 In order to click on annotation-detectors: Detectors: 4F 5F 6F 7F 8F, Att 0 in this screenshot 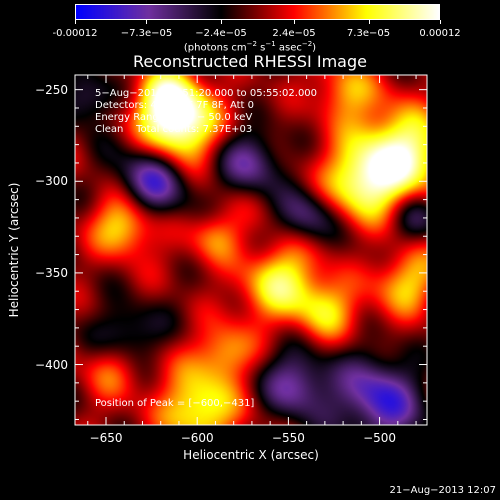, I will do `click(175, 105)`.